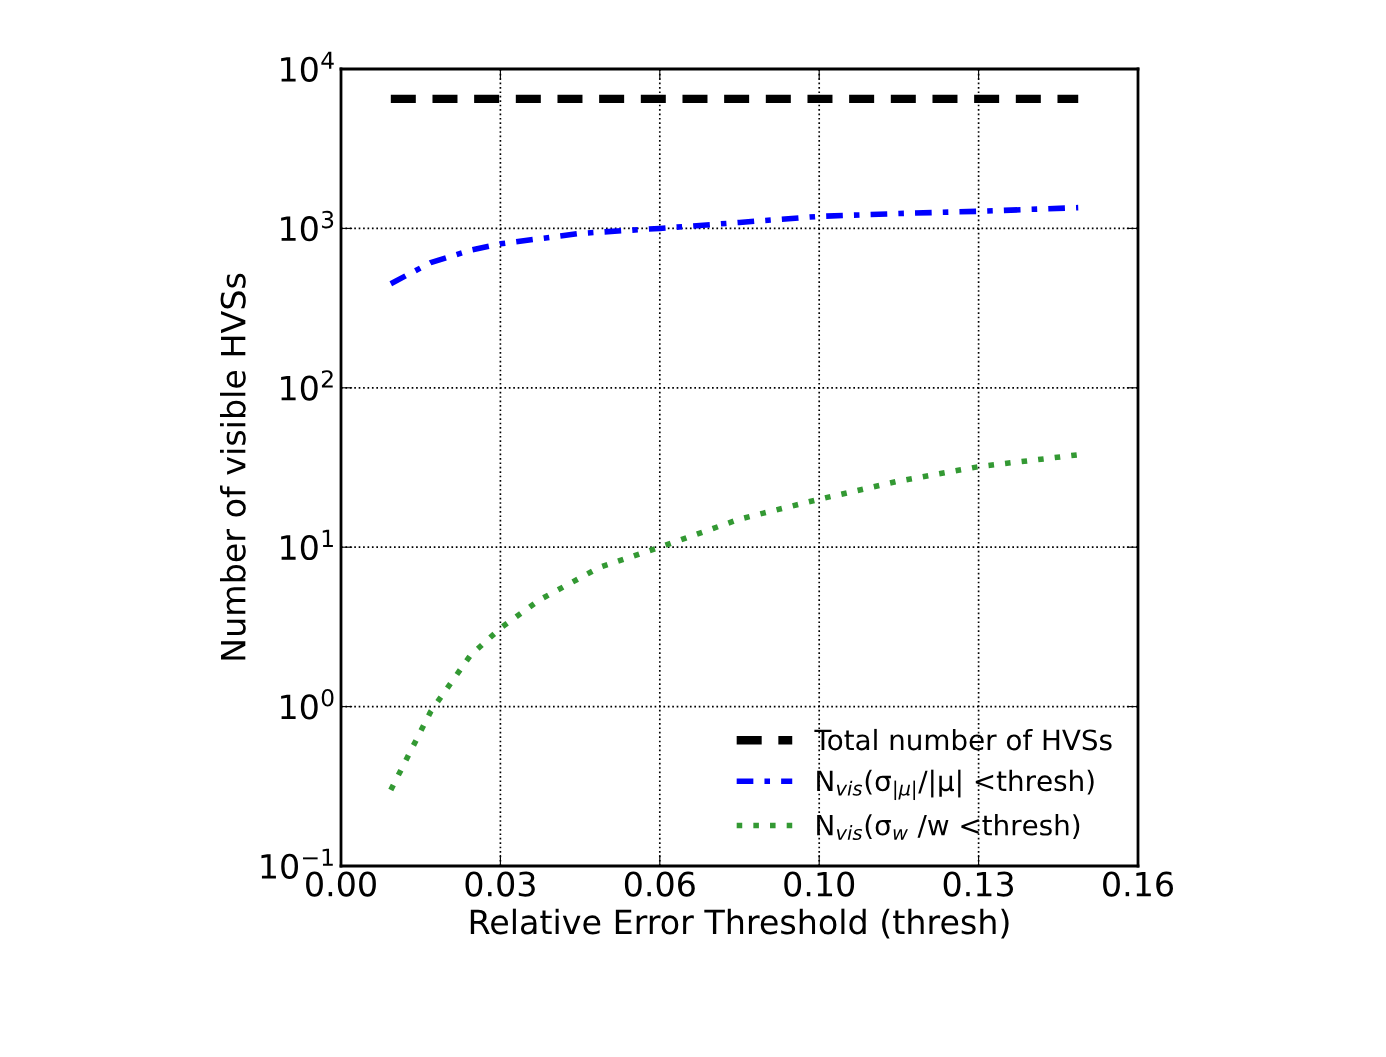 This screenshot has width=1386, height=1057. Describe the element at coordinates (307, 704) in the screenshot. I see `y-tick-label: 10$^{0}$` at that location.